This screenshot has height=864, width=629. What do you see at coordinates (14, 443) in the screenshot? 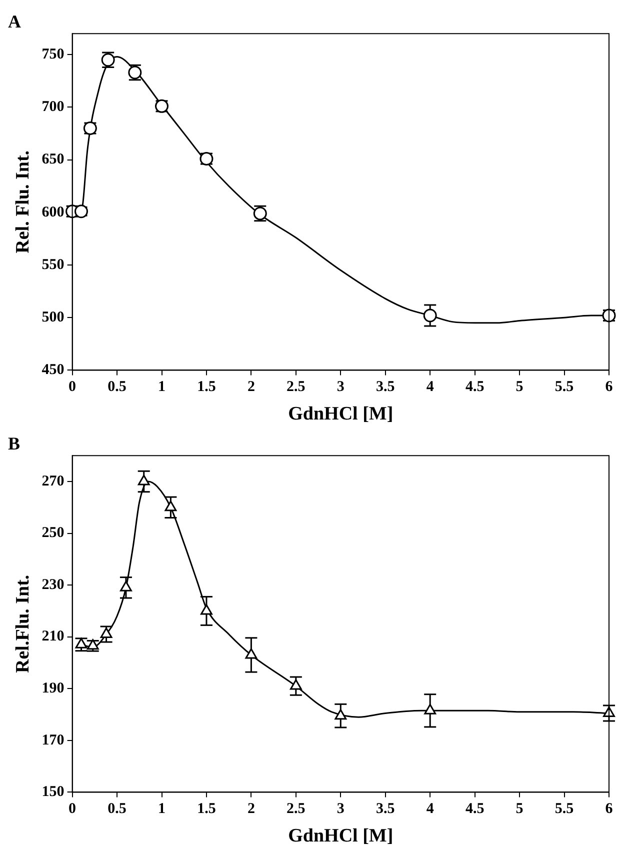
I see `chart-title: B` at bounding box center [14, 443].